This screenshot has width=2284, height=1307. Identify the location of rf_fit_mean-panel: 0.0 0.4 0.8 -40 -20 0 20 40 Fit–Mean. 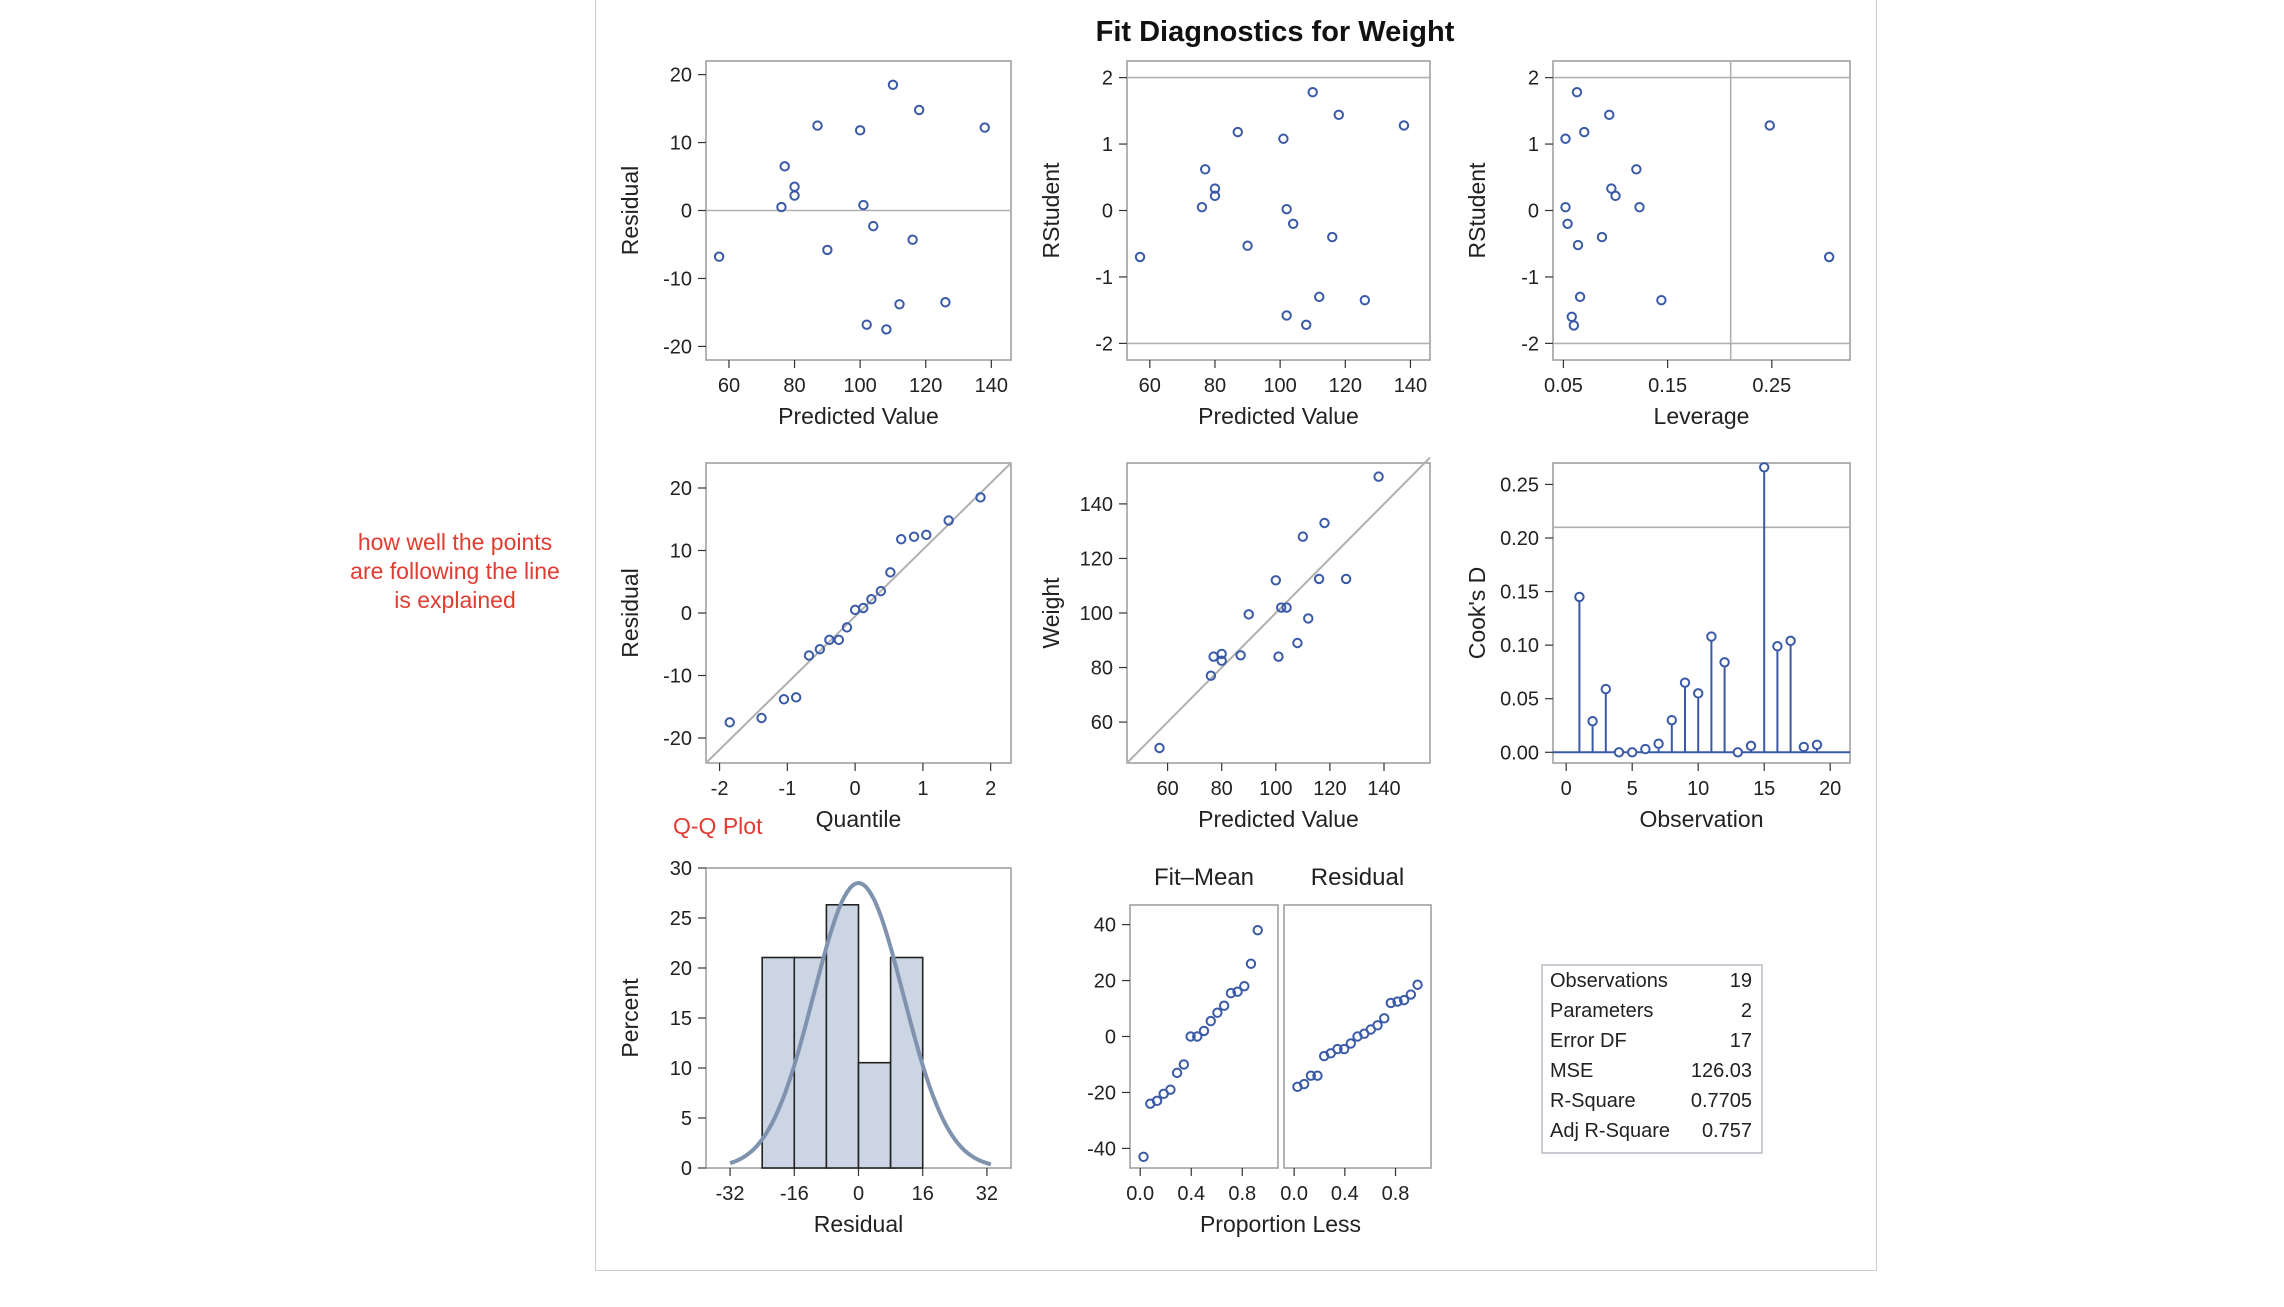
(1183, 1034).